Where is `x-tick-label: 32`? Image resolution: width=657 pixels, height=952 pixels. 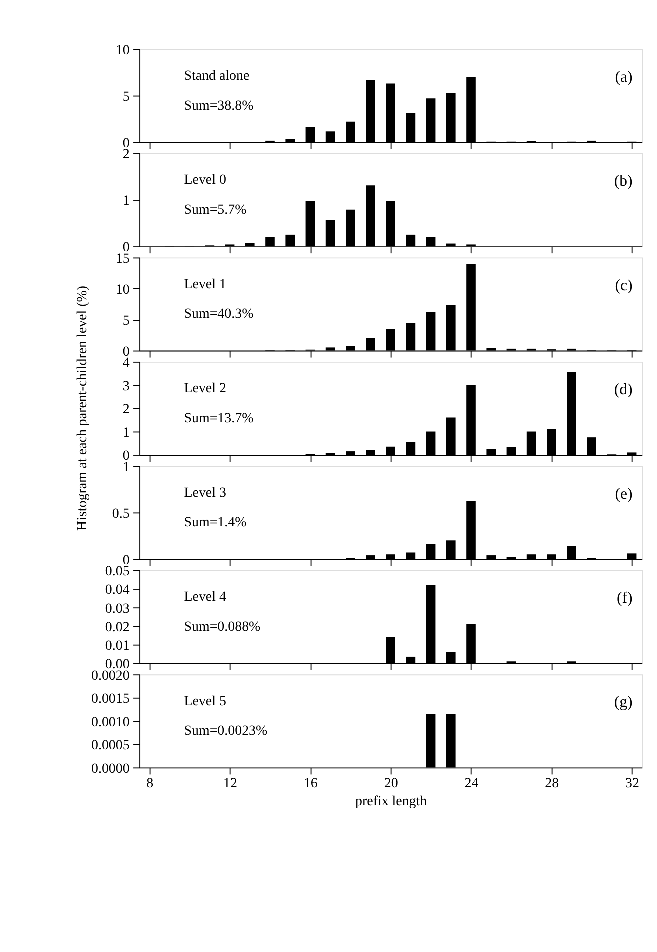
x-tick-label: 32 is located at coordinates (633, 784).